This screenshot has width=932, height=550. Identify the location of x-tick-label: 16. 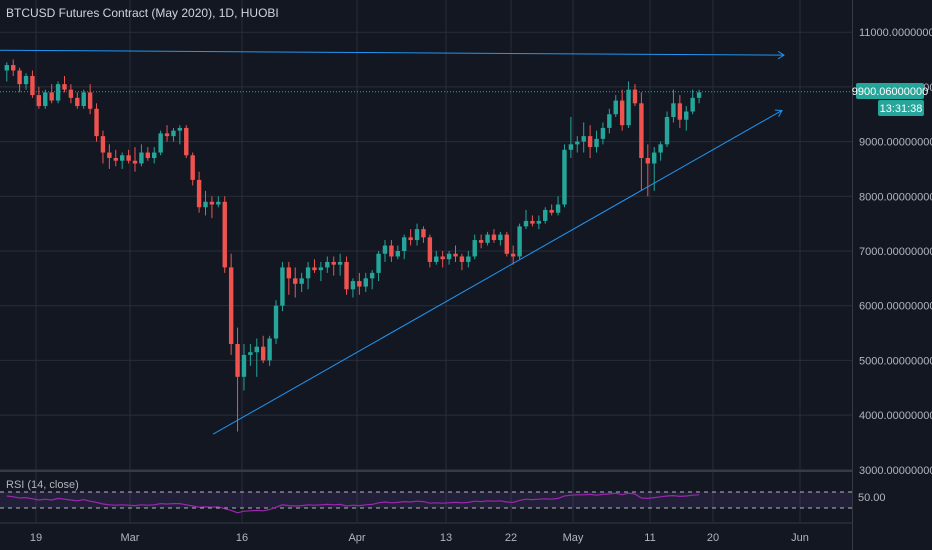
(242, 538).